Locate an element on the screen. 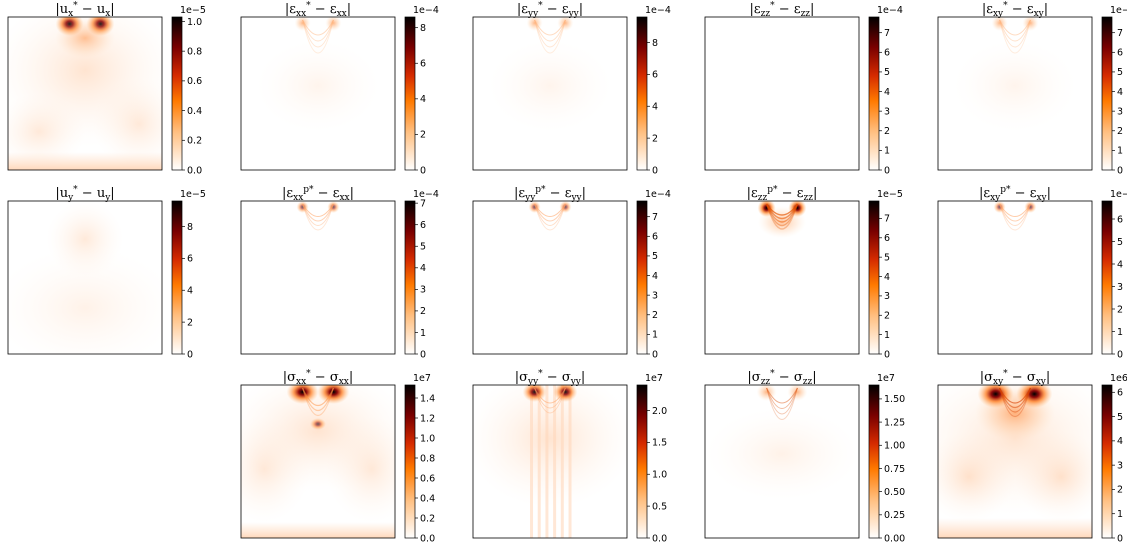 The height and width of the screenshot is (550, 1127). colorbar-scale-label: 1e−5 is located at coordinates (193, 10).